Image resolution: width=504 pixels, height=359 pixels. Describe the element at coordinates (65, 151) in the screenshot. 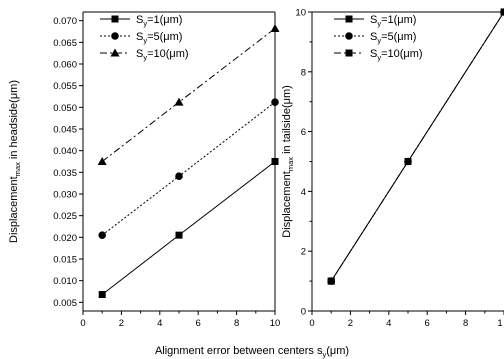

I see `y-tick-label: 0.040` at that location.